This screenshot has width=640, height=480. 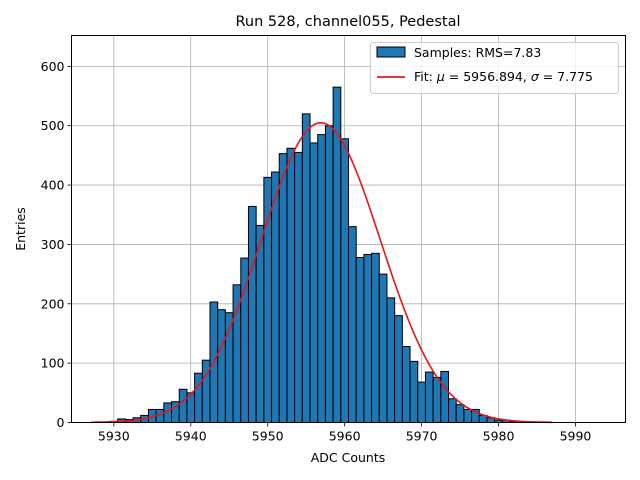 What do you see at coordinates (268, 436) in the screenshot?
I see `x-tick-label: 5950` at bounding box center [268, 436].